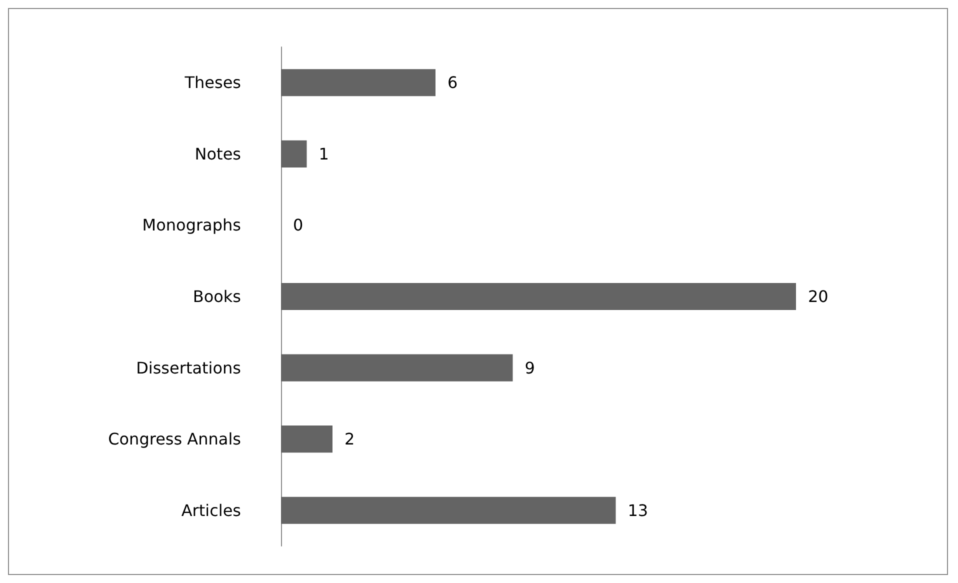 This screenshot has height=583, width=958. I want to click on y-tick-label: Theses, so click(212, 82).